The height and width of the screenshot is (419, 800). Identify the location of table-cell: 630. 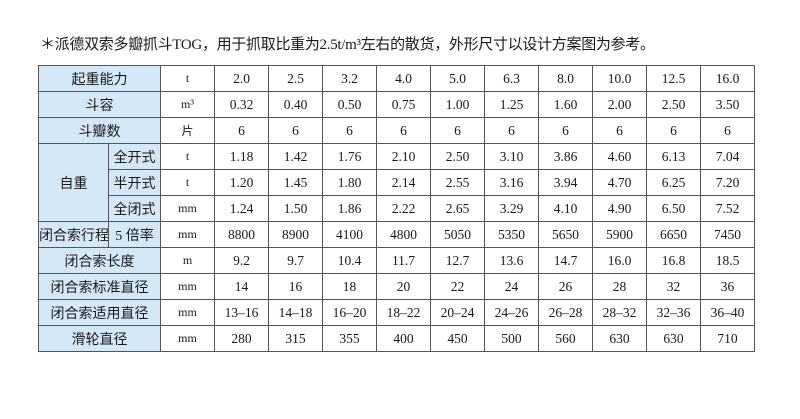
(619, 338).